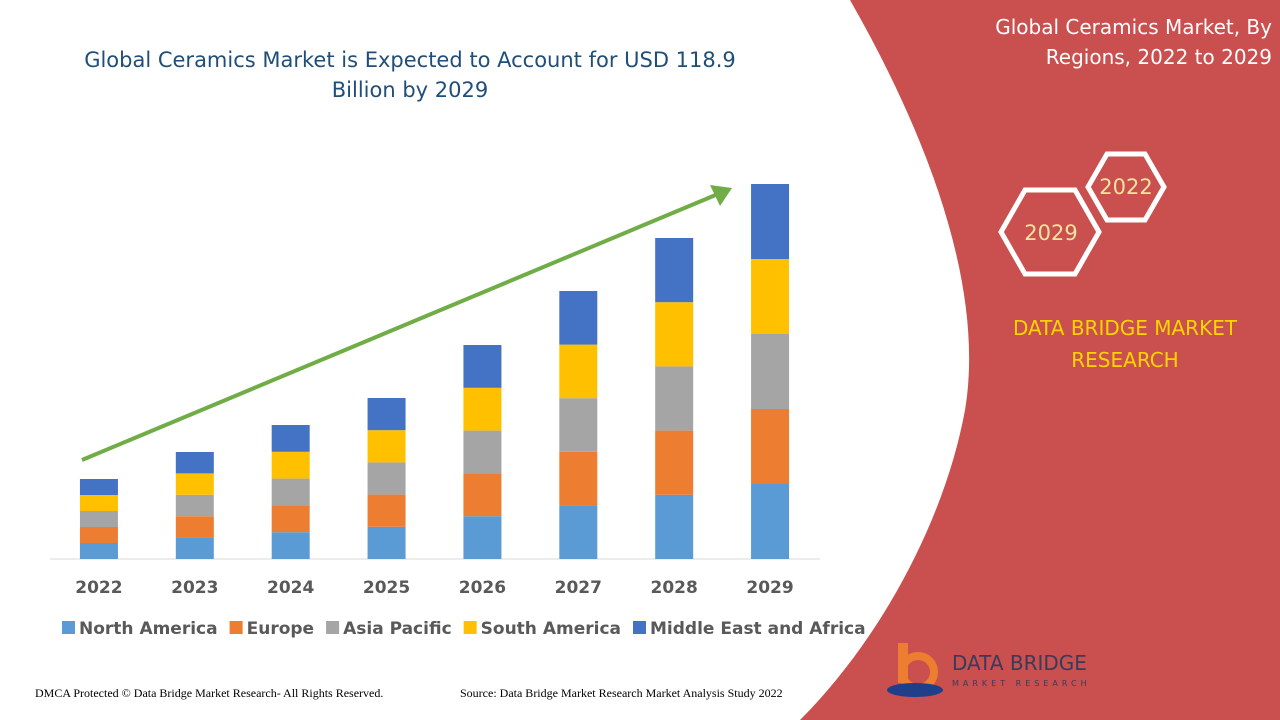 This screenshot has height=720, width=1280. I want to click on logo-swoosh, so click(915, 690).